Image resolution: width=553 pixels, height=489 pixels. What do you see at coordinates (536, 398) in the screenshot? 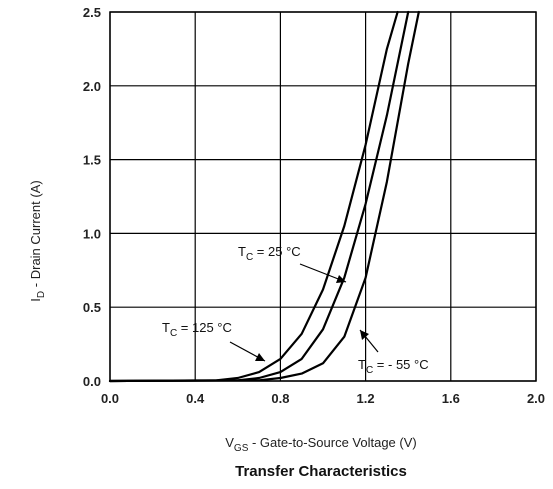
I see `x-tick-label: 2.0` at bounding box center [536, 398].